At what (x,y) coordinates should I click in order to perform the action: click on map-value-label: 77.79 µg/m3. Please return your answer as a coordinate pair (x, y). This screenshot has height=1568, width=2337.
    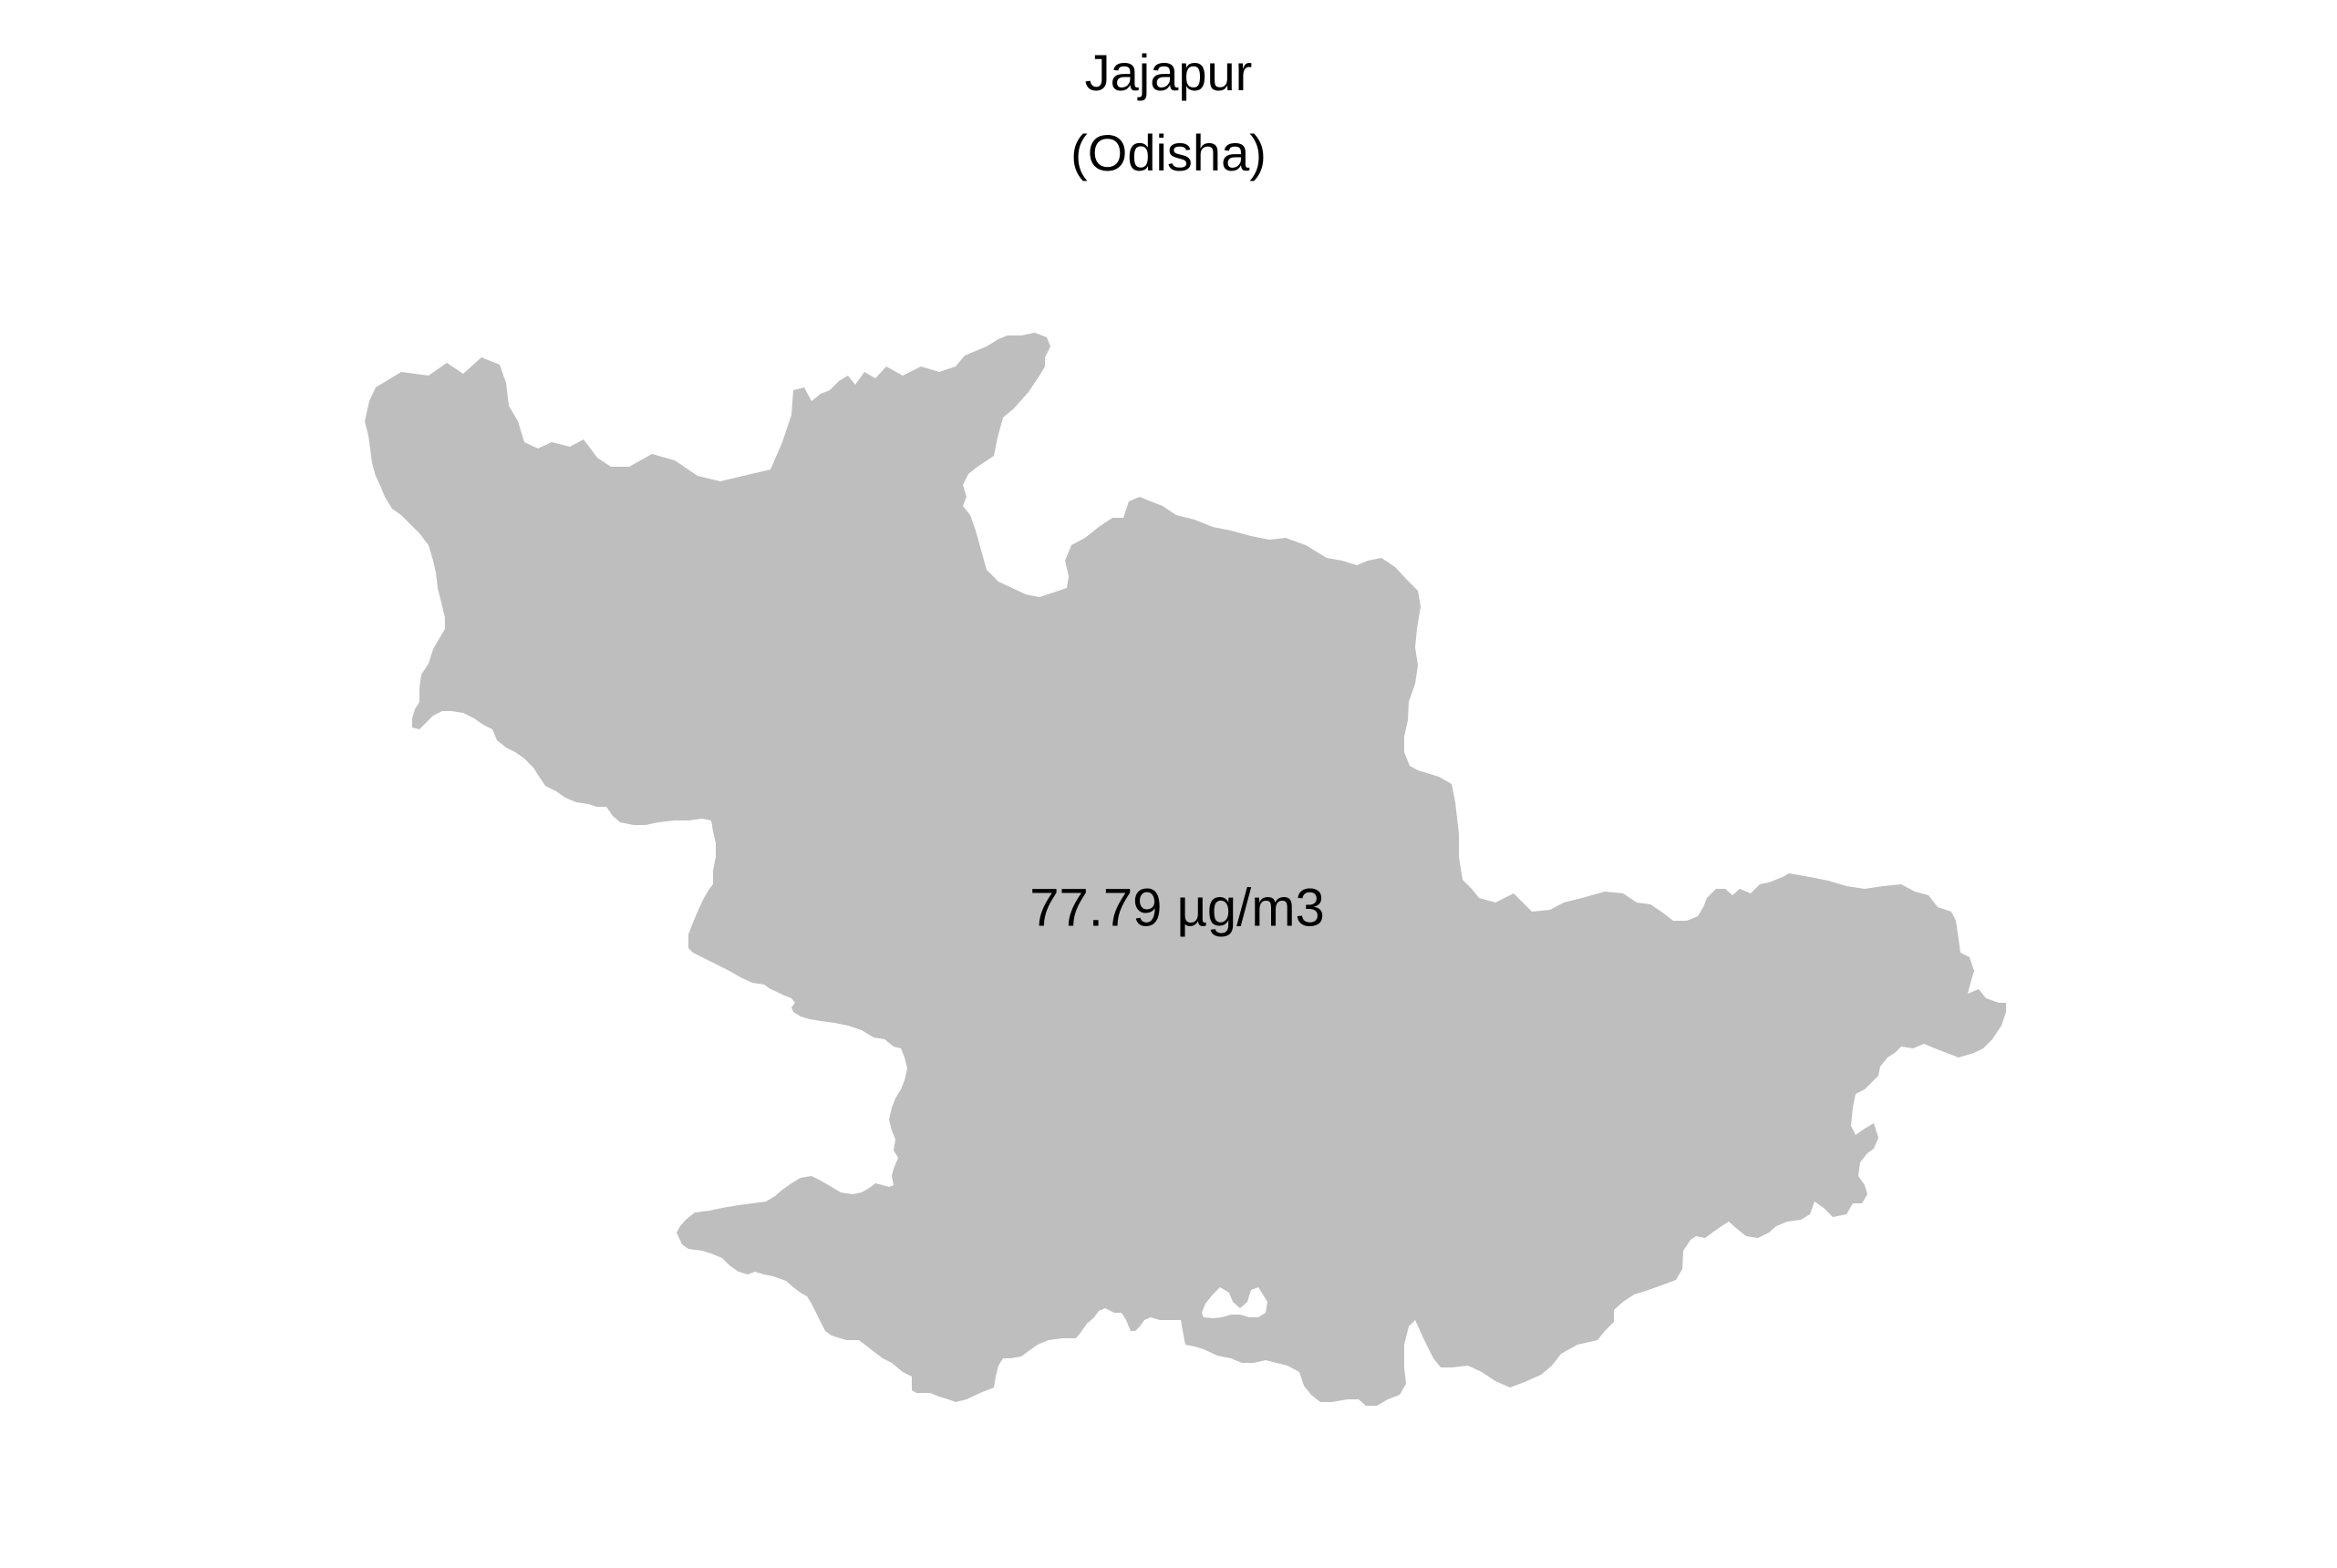
    Looking at the image, I should click on (1177, 907).